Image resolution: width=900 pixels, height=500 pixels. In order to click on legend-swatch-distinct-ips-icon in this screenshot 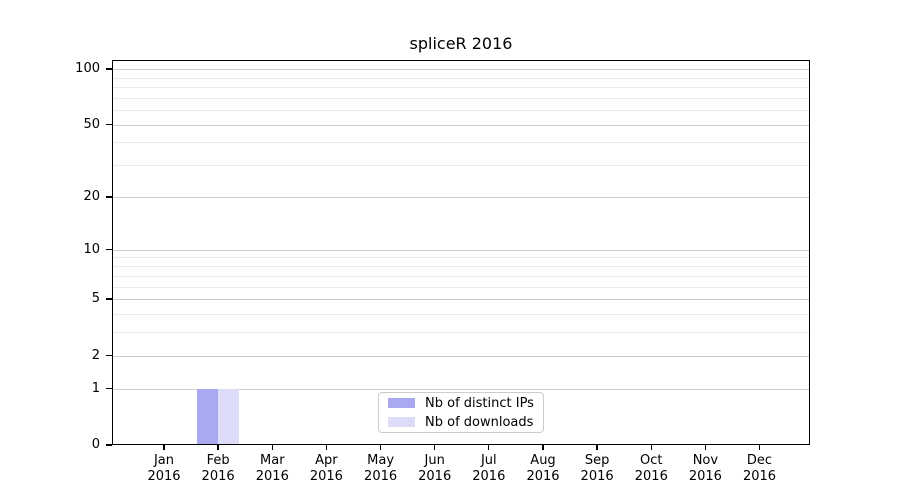, I will do `click(401, 403)`.